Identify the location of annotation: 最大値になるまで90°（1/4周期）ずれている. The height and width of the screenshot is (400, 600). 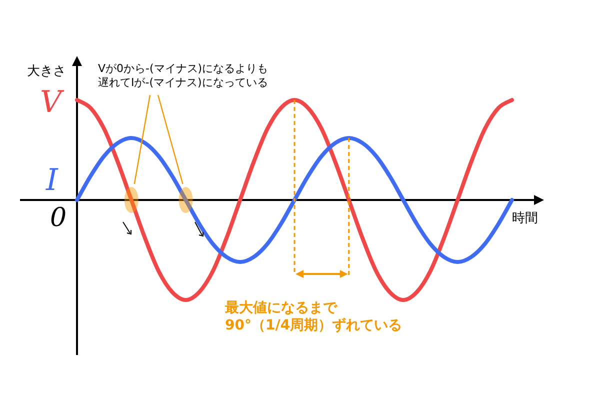
(313, 317).